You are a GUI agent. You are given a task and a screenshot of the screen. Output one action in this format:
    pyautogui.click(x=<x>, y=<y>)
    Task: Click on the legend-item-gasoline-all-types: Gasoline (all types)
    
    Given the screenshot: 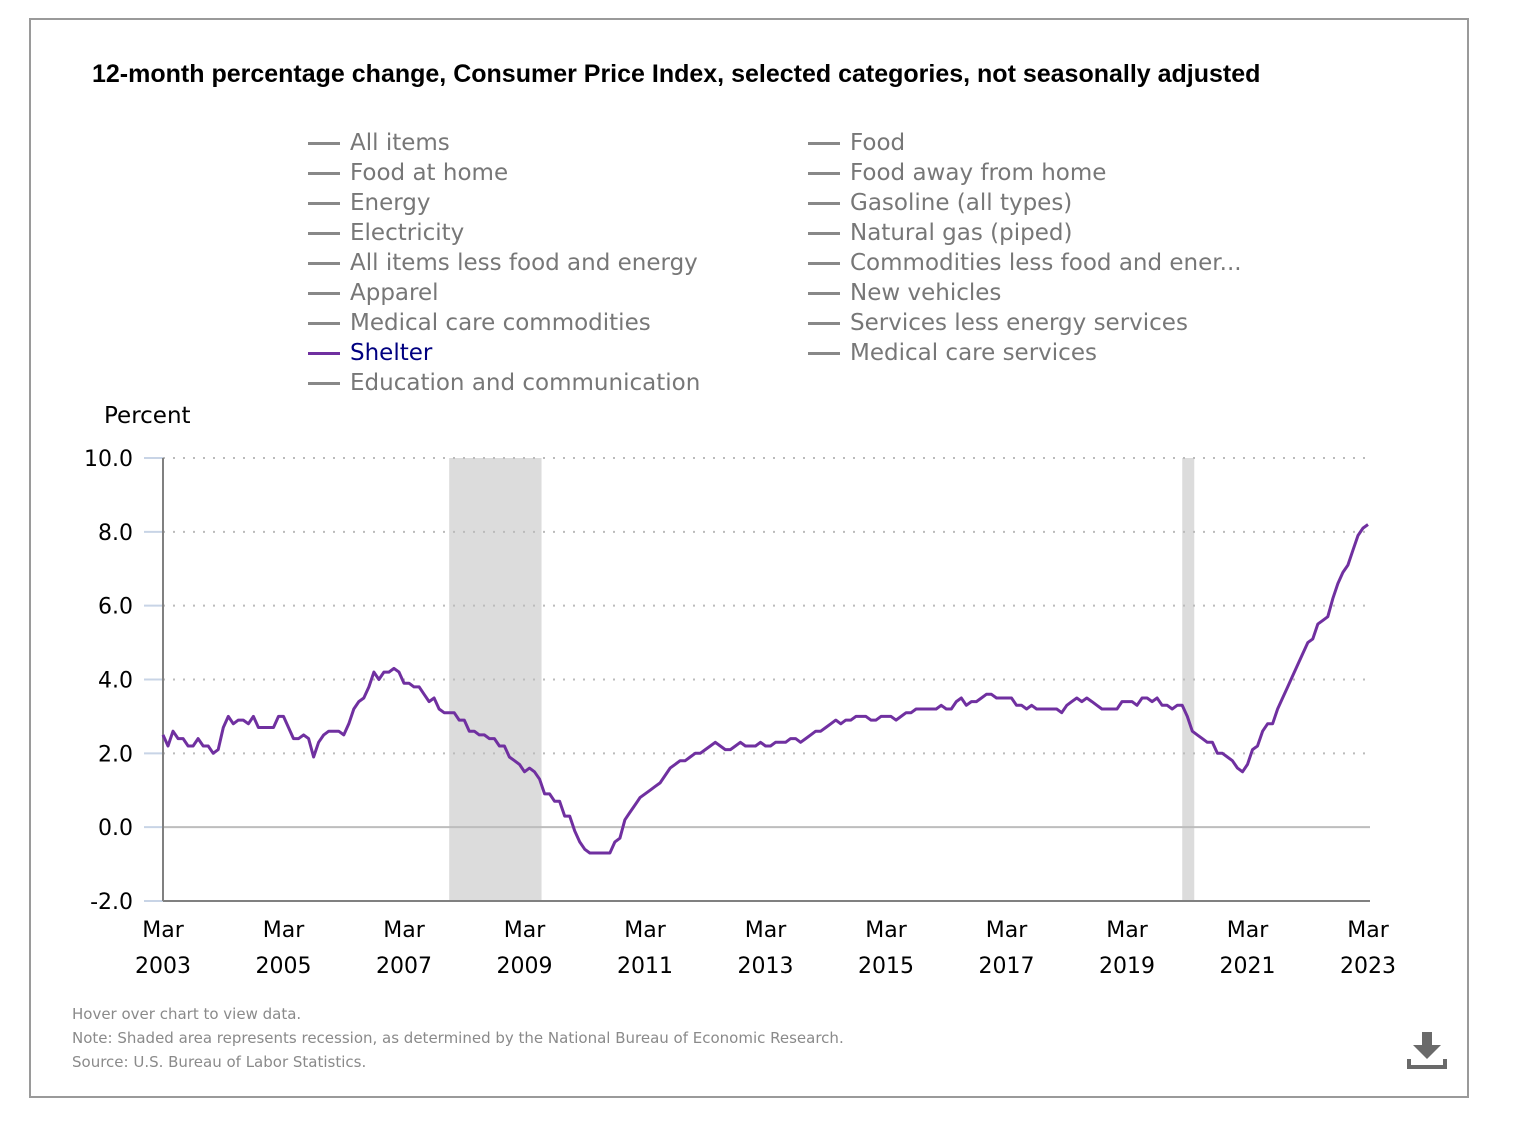 What is the action you would take?
    pyautogui.click(x=940, y=203)
    